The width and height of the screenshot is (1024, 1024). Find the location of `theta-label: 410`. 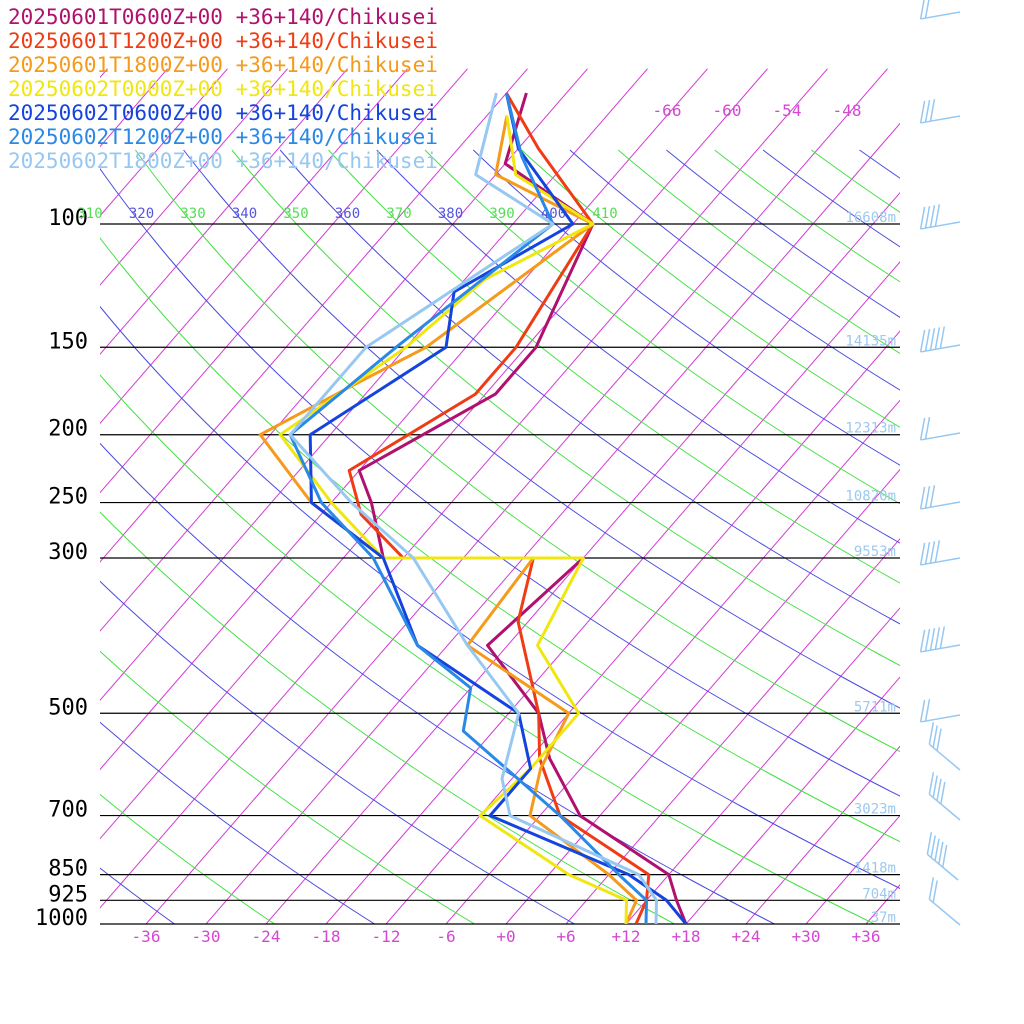

theta-label: 410 is located at coordinates (604, 214).